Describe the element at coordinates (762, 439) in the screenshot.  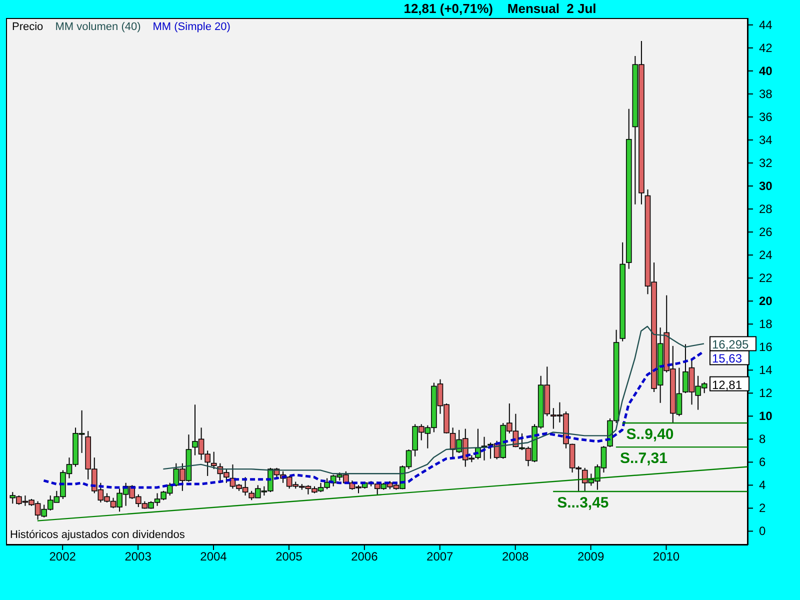
I see `y-tick-label: 8` at that location.